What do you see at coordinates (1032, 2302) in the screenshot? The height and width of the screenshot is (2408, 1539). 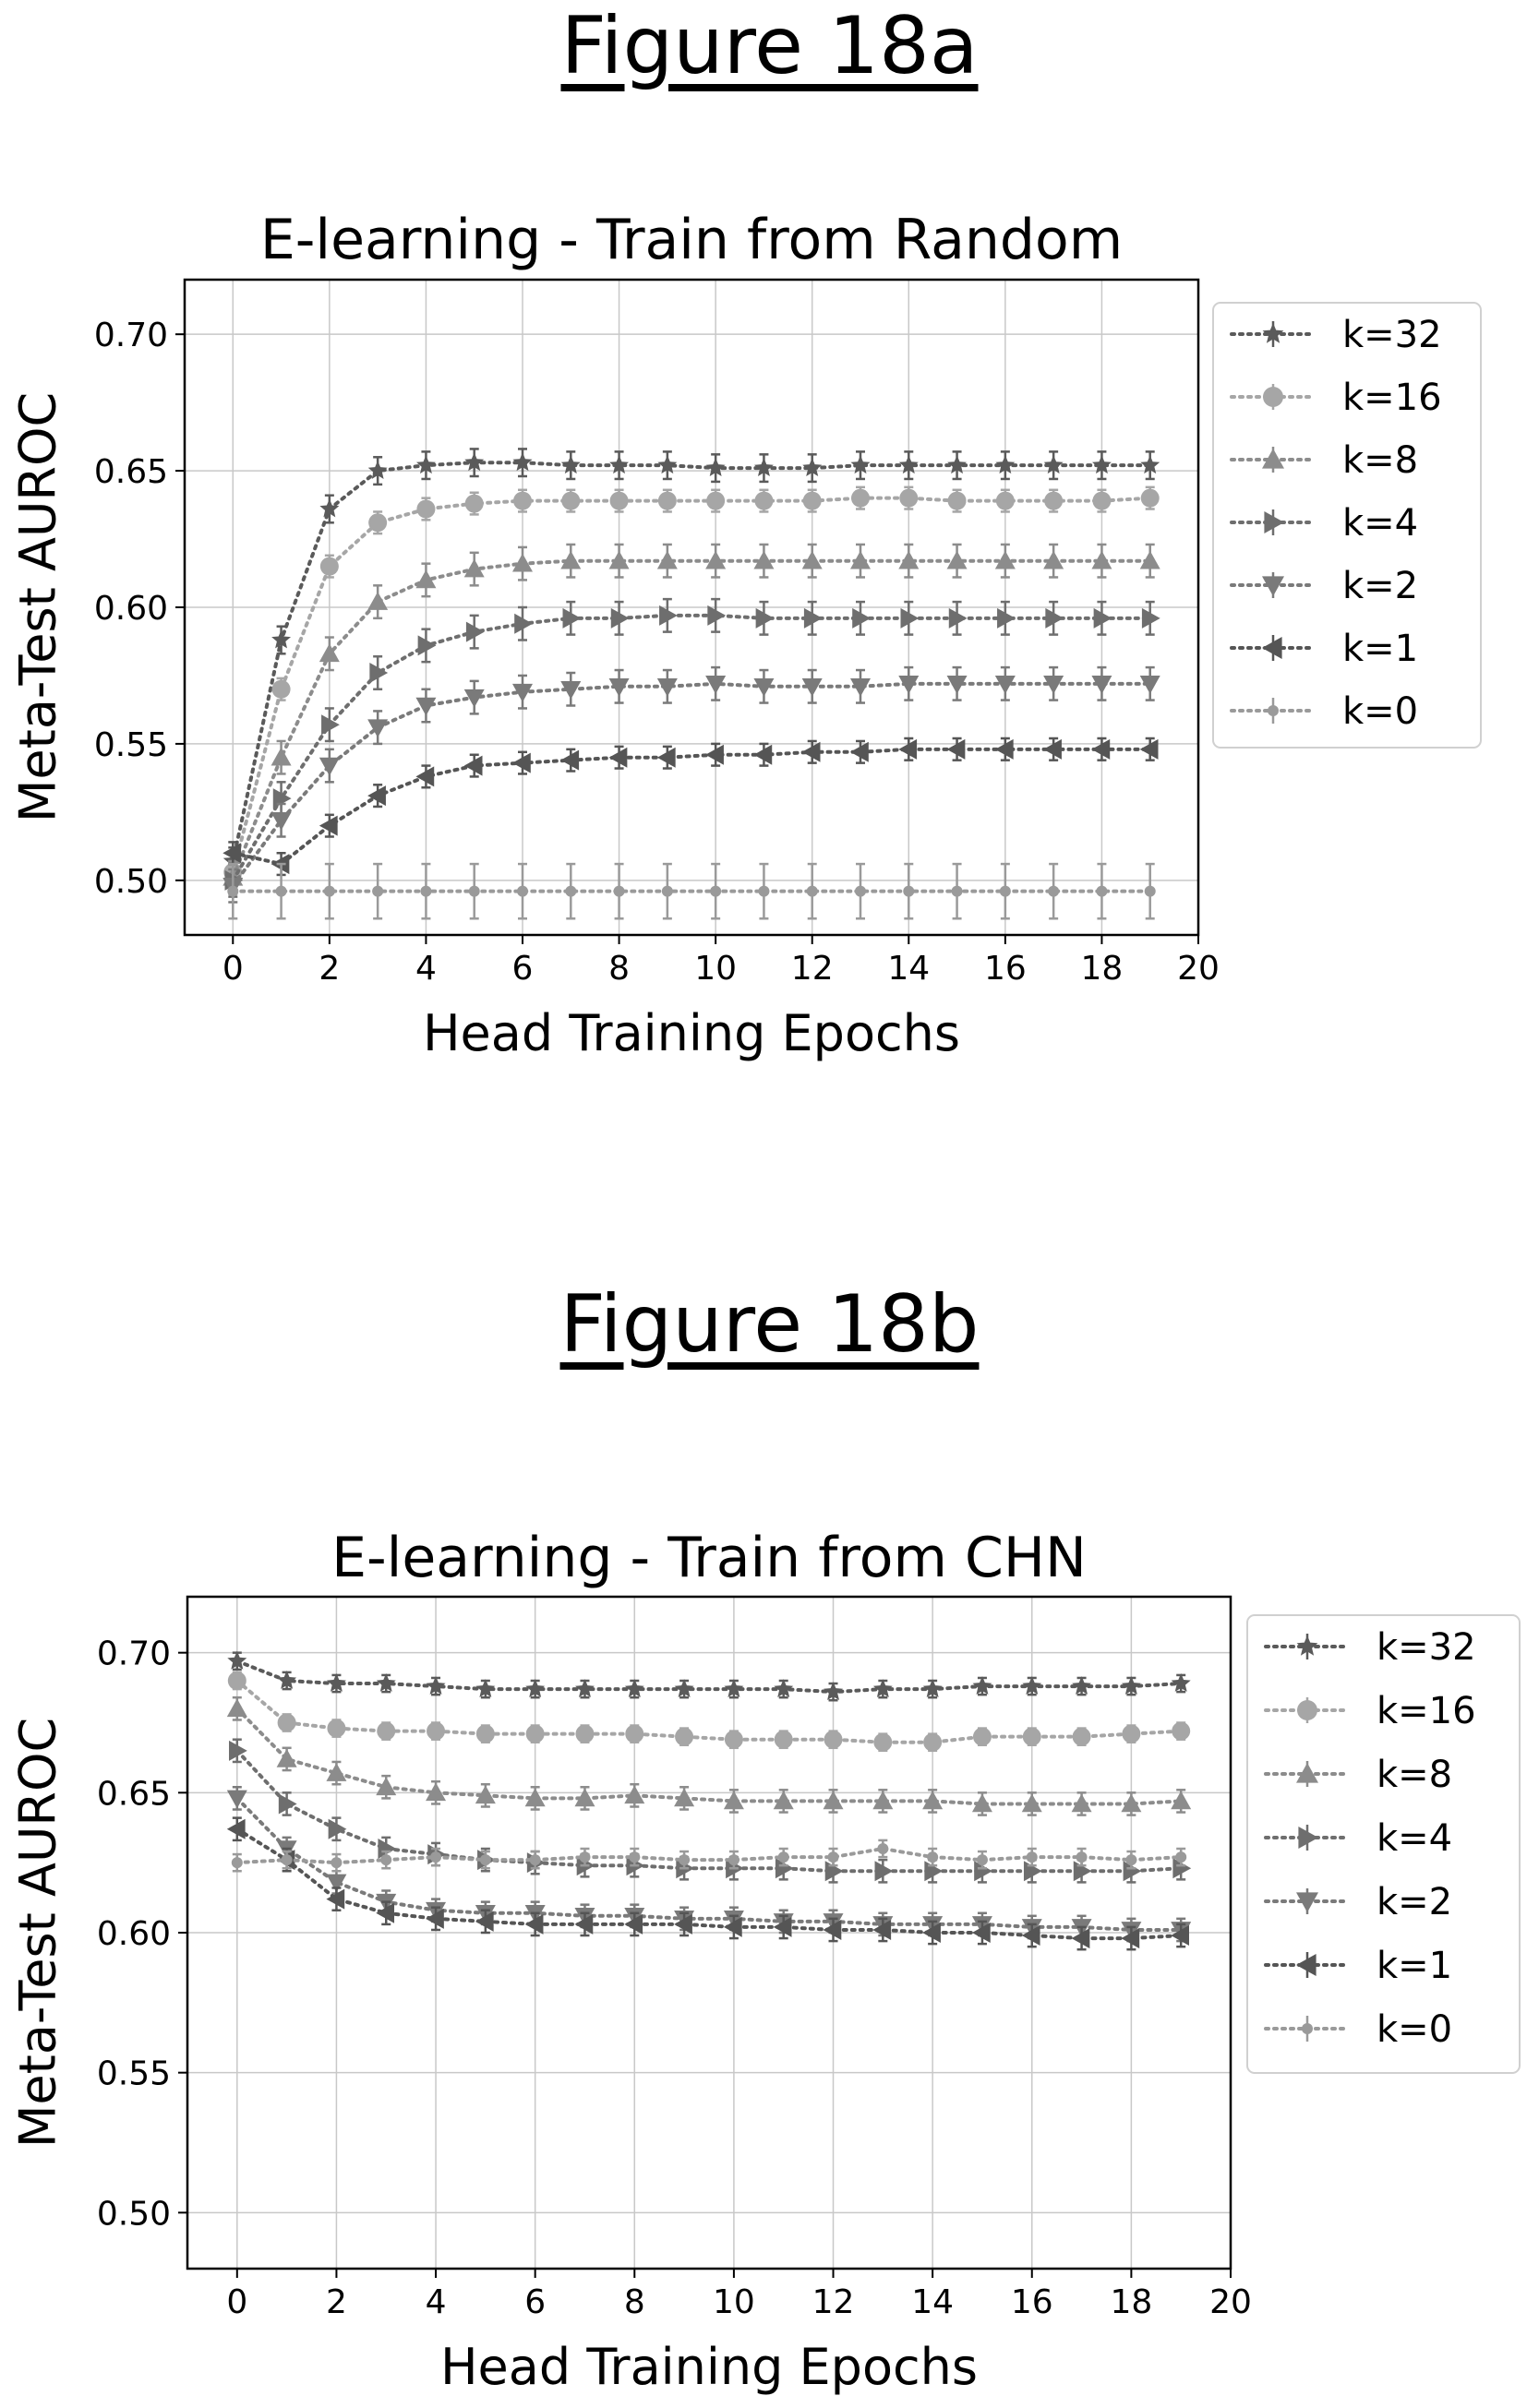 I see `x-tick-label: 16` at bounding box center [1032, 2302].